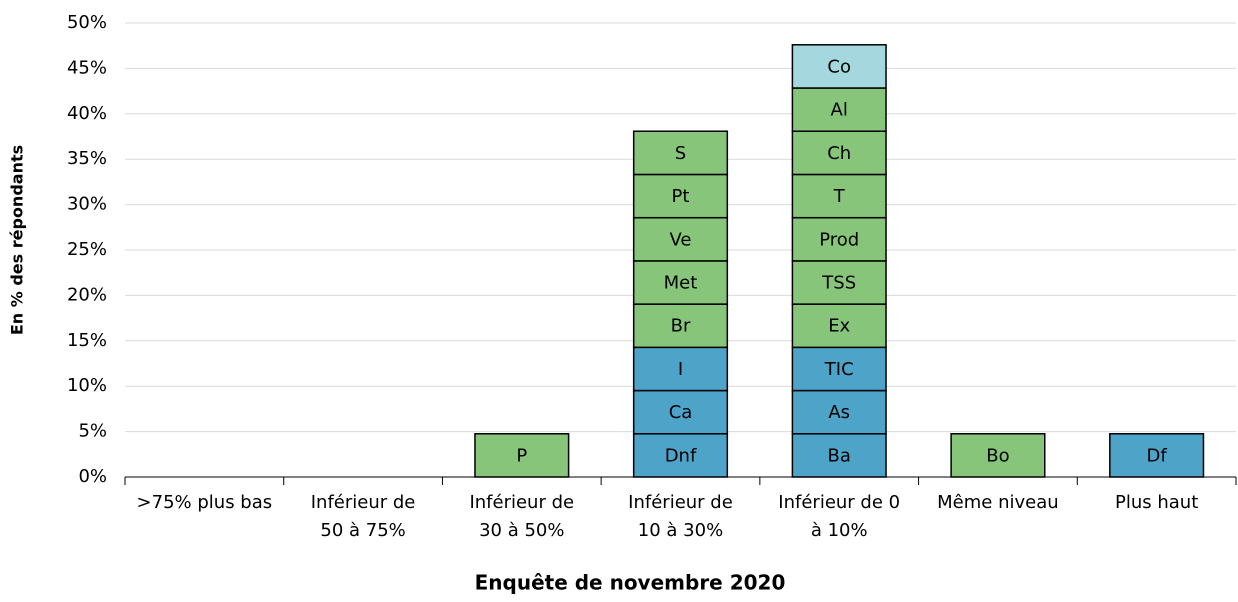  I want to click on segment-label: Met, so click(681, 283).